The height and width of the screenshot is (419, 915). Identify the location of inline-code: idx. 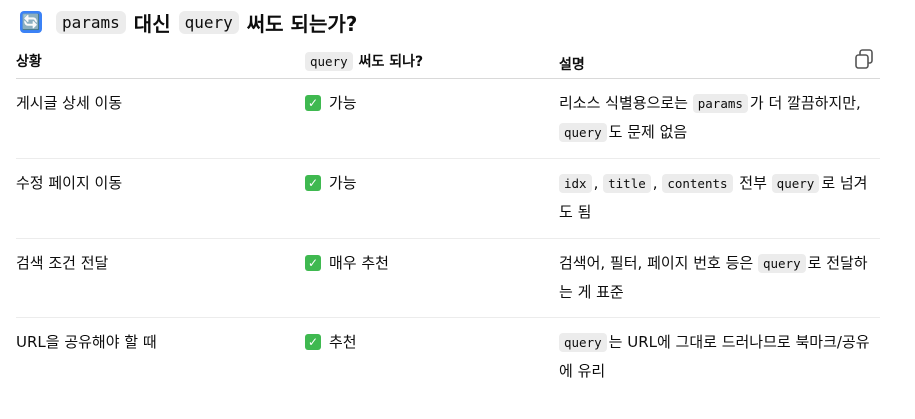
(575, 183).